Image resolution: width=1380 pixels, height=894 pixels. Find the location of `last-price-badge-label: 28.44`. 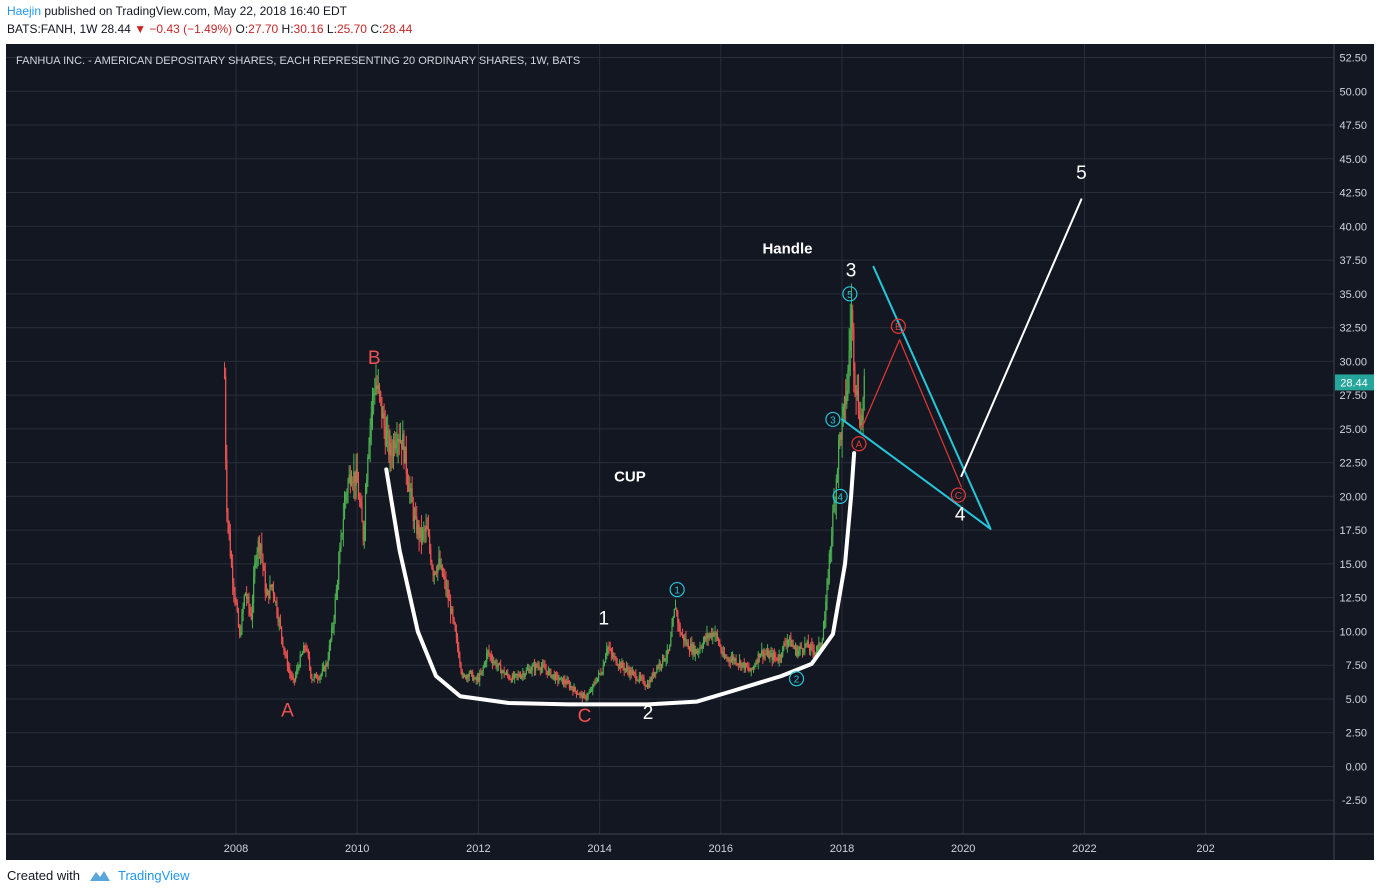

last-price-badge-label: 28.44 is located at coordinates (1354, 383).